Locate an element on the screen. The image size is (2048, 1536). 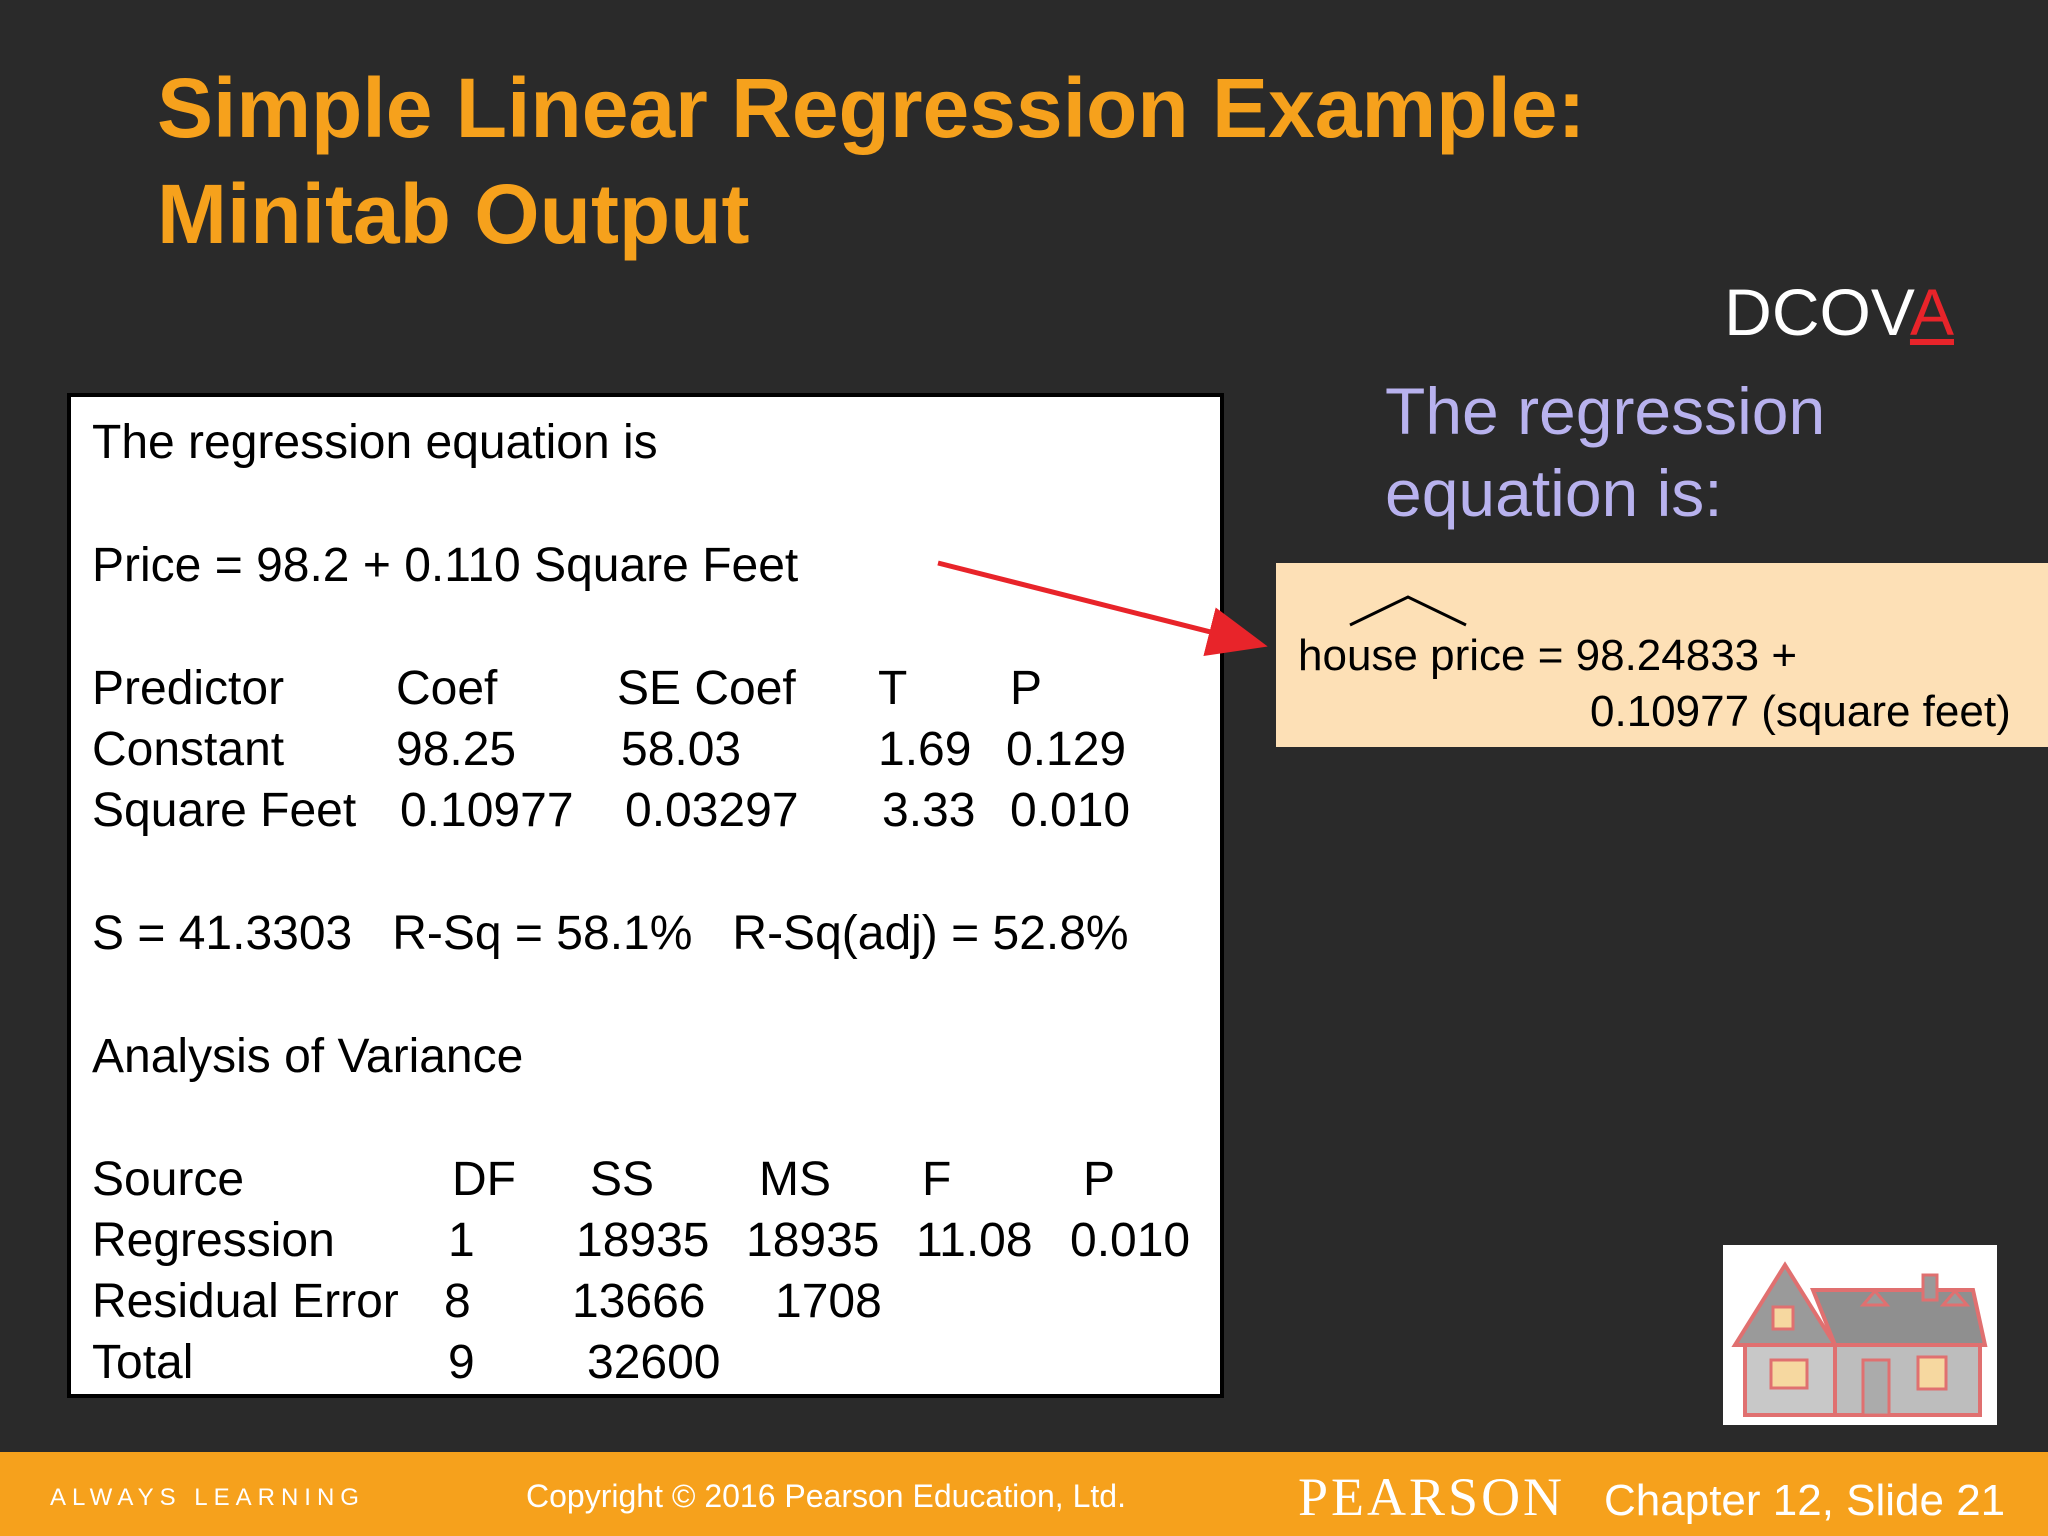
coef-row-constant-t: 1.69 is located at coordinates (925, 749).